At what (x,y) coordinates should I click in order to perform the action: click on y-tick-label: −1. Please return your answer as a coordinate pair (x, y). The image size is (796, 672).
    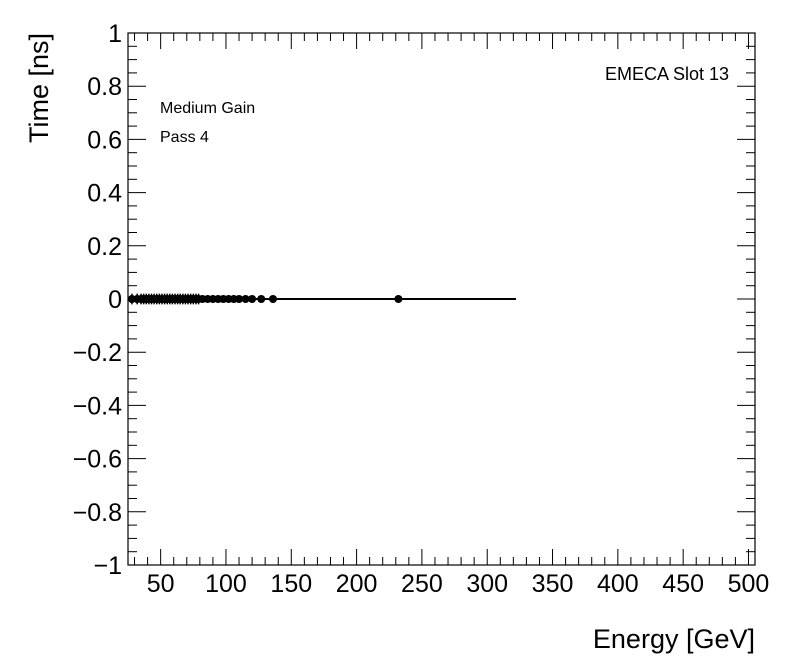
    Looking at the image, I should click on (107, 566).